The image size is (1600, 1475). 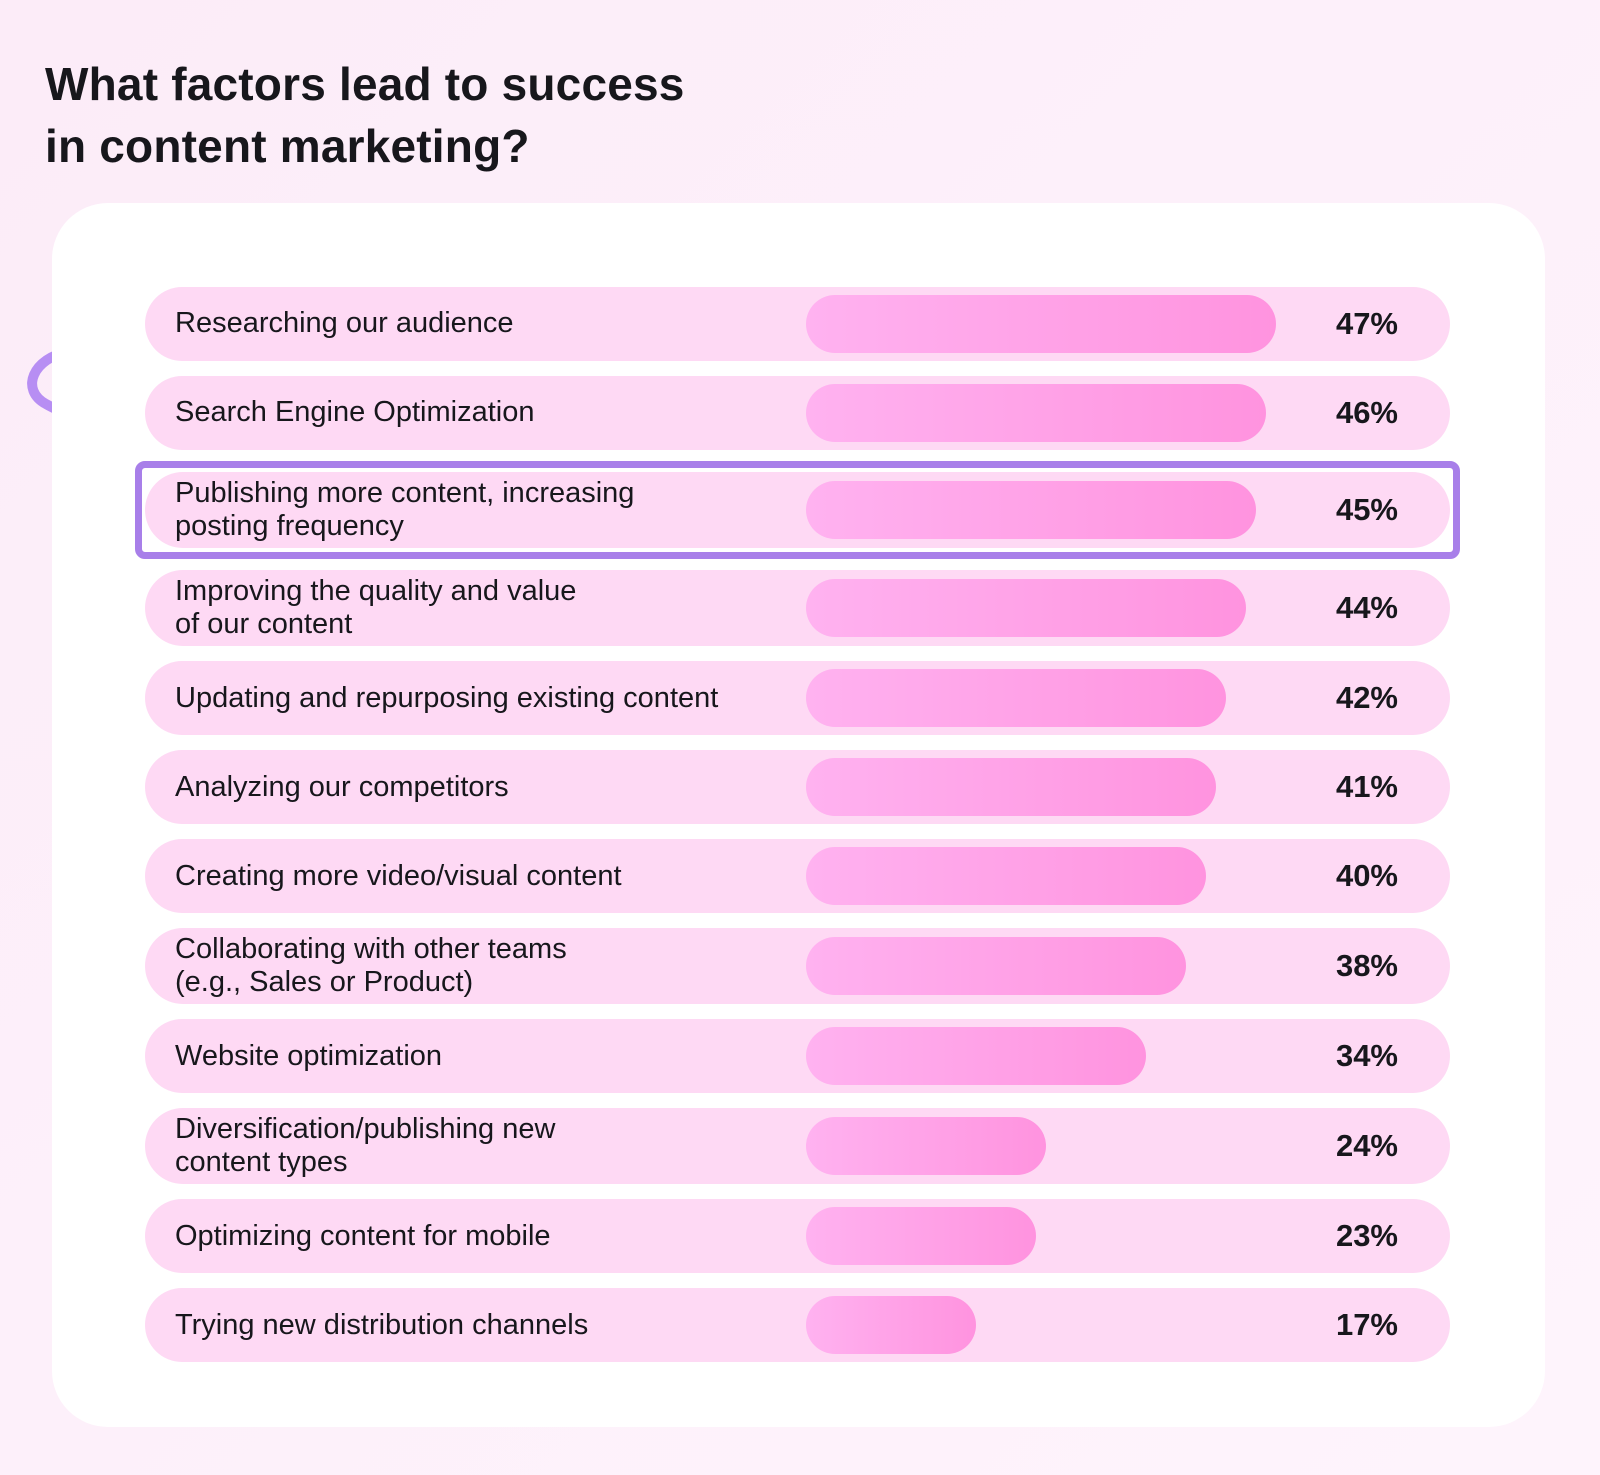 I want to click on factor-percent: 38%, so click(x=1366, y=966).